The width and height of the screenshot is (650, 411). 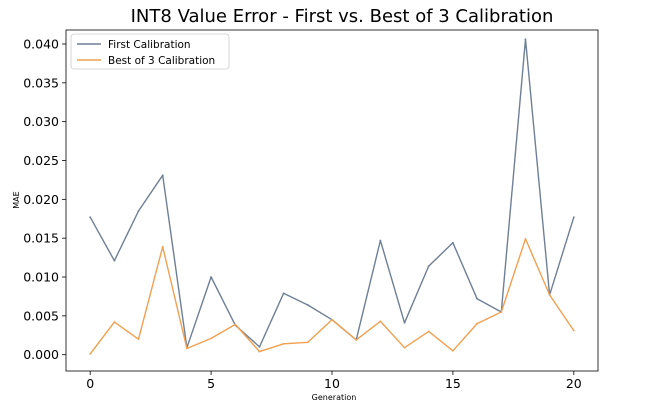 What do you see at coordinates (41, 238) in the screenshot?
I see `y-tick-label: 0.015` at bounding box center [41, 238].